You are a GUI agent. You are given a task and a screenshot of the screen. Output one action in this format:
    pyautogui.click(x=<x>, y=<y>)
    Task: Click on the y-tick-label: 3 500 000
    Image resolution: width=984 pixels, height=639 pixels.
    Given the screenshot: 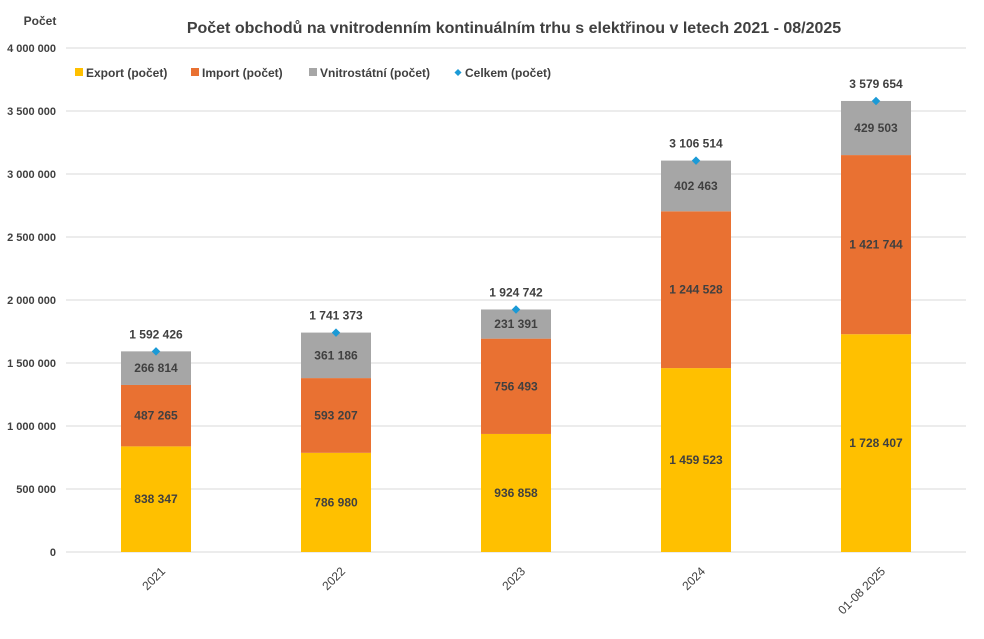 What is the action you would take?
    pyautogui.click(x=31, y=112)
    